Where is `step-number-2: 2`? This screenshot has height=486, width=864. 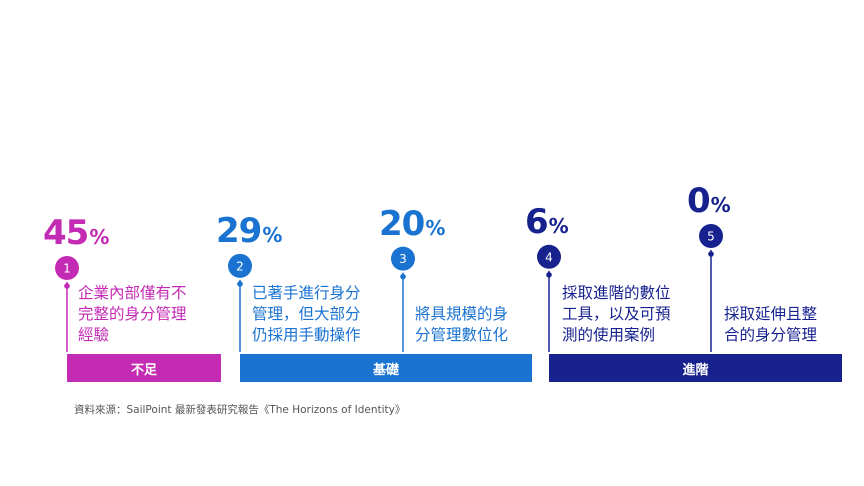 step-number-2: 2 is located at coordinates (240, 266).